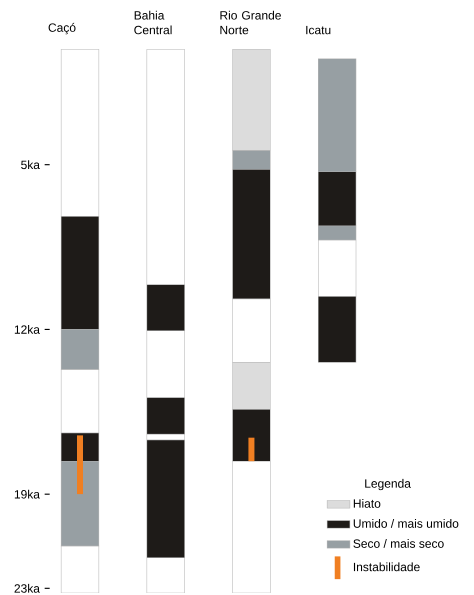  I want to click on x-tick-label: Bahia Central, so click(153, 22).